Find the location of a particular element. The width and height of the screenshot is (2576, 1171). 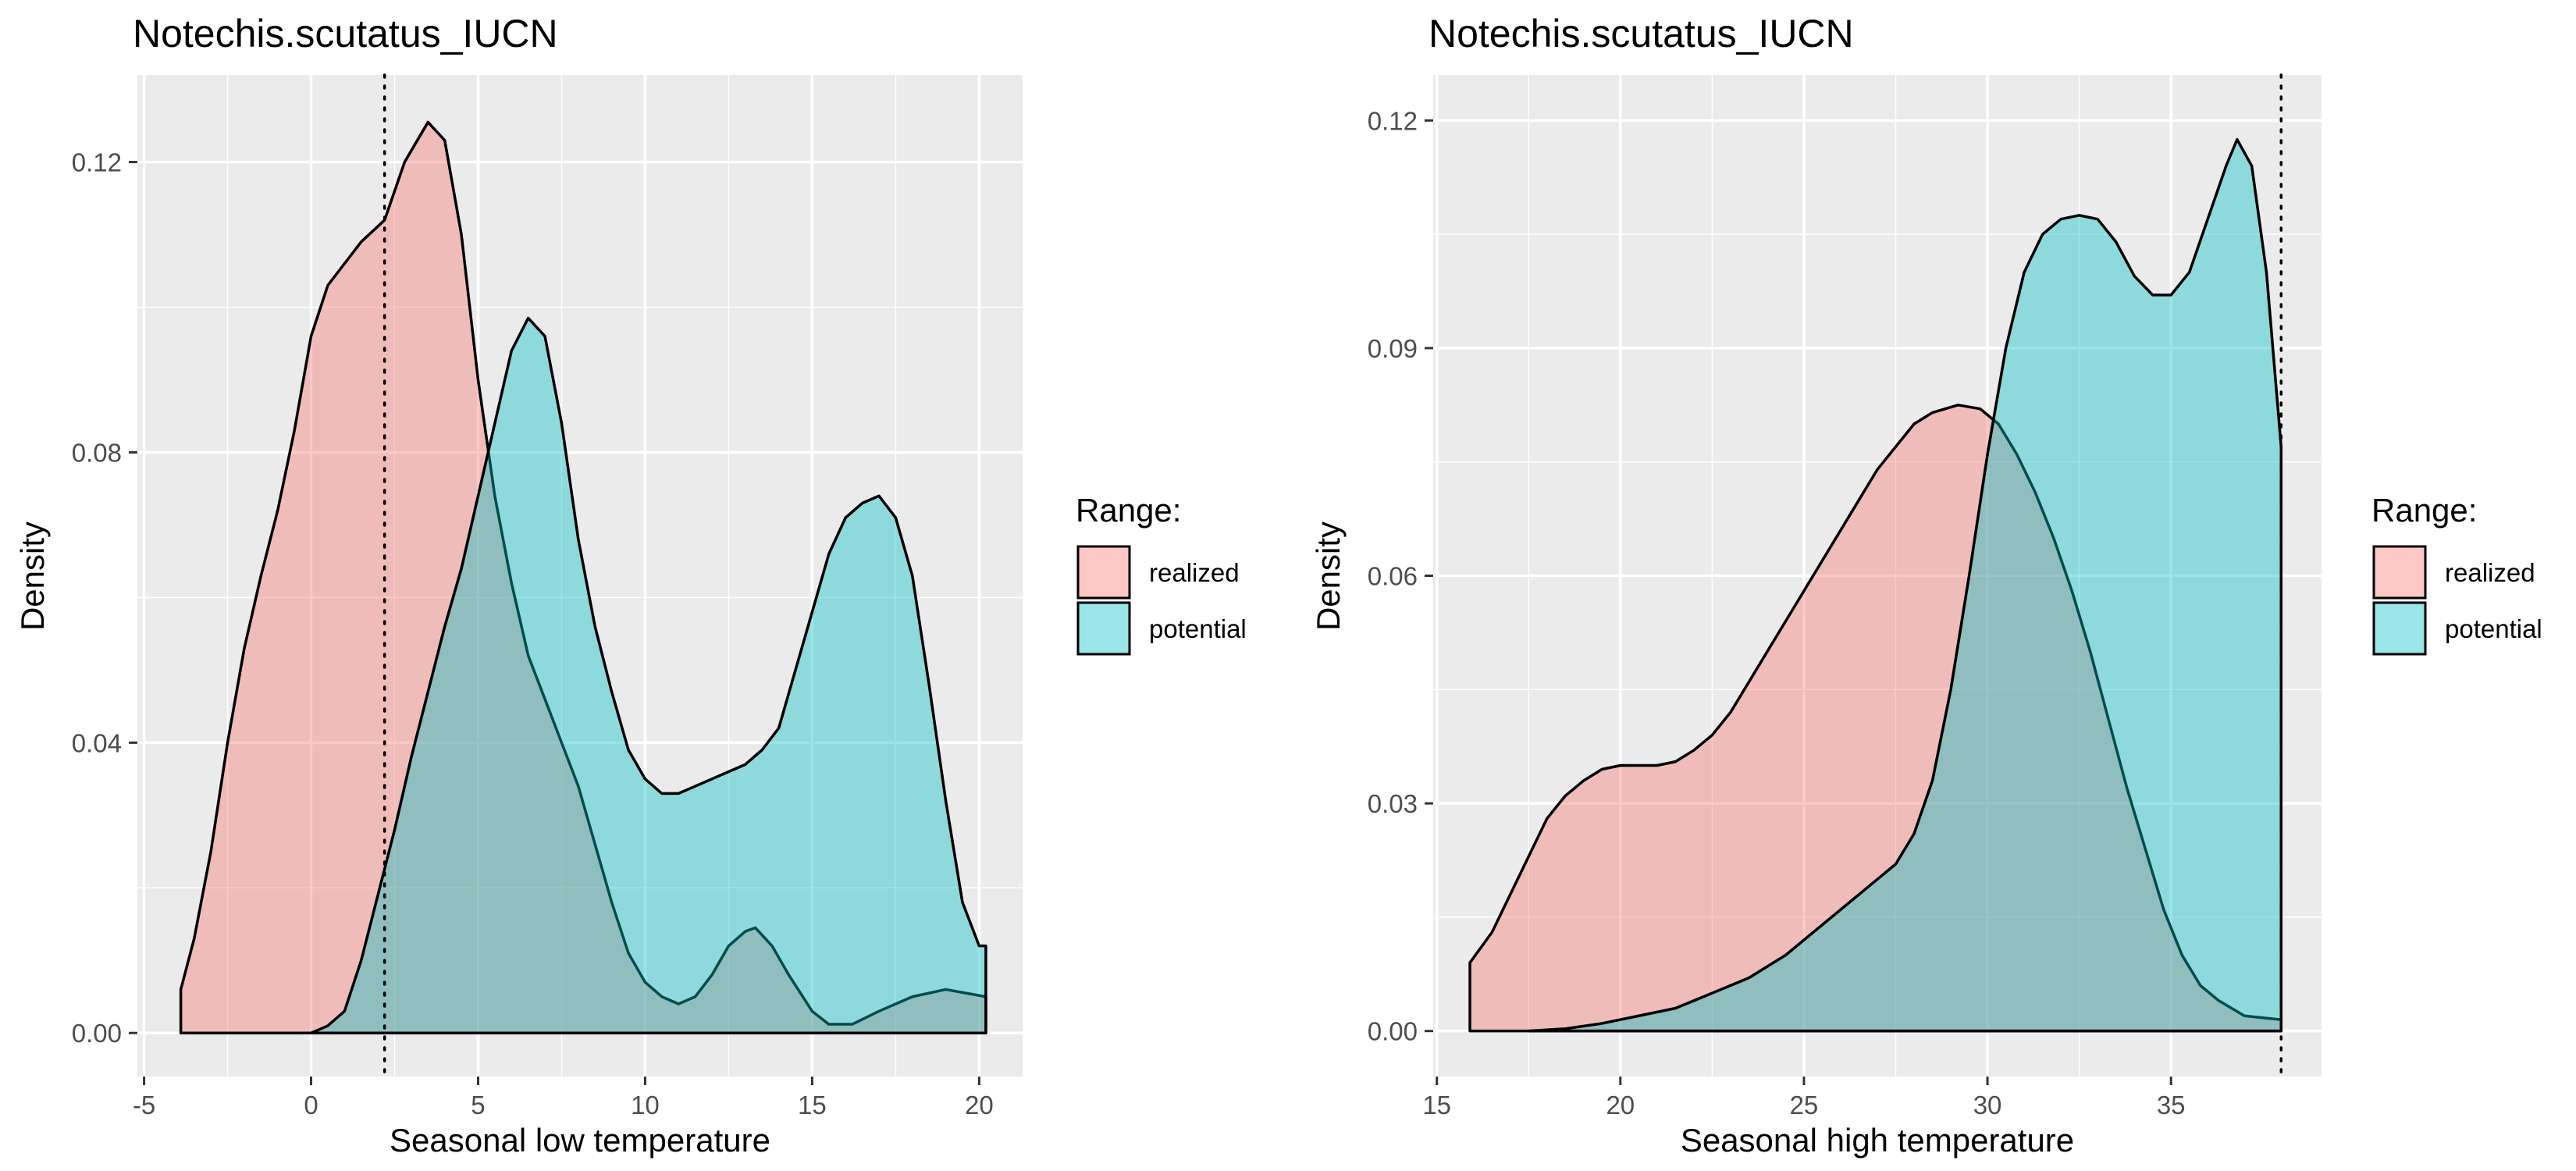

y-tick-label: 0.03 is located at coordinates (1393, 803).